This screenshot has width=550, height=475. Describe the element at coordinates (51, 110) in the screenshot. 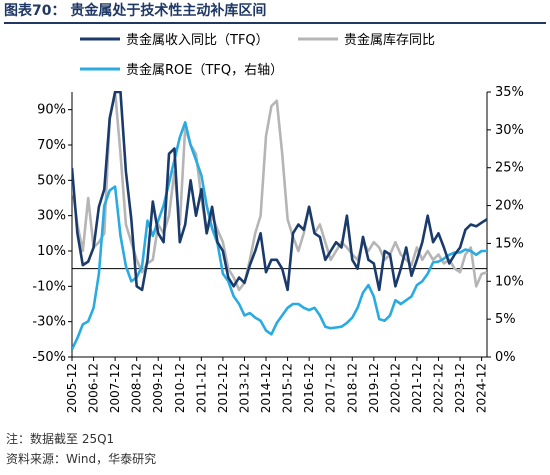

I see `left-axis-tick-label: 90%` at that location.